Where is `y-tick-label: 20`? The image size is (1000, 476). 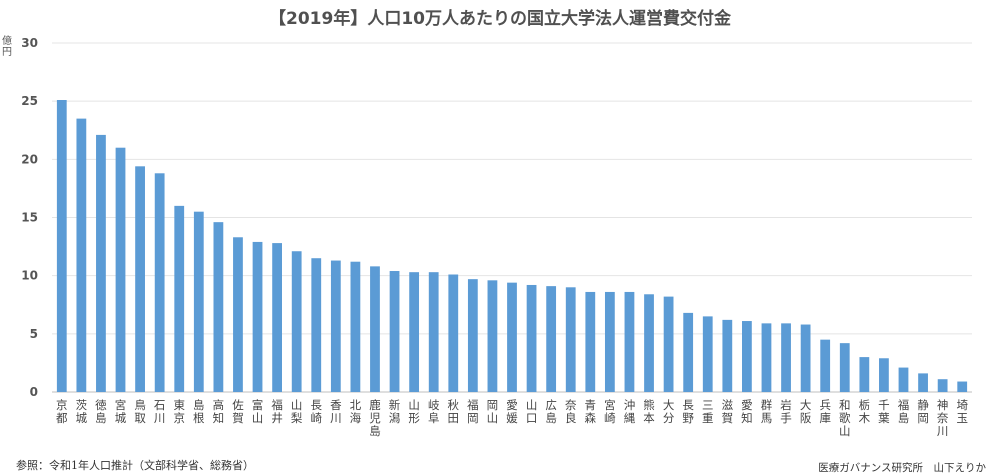
y-tick-label: 20 is located at coordinates (29, 159).